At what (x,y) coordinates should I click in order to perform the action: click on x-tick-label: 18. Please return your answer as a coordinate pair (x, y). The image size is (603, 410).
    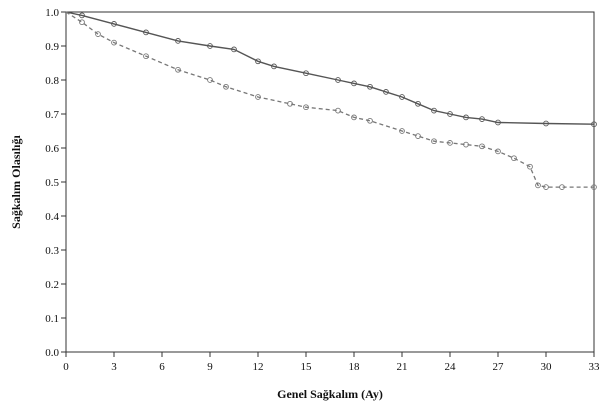
    Looking at the image, I should click on (355, 367).